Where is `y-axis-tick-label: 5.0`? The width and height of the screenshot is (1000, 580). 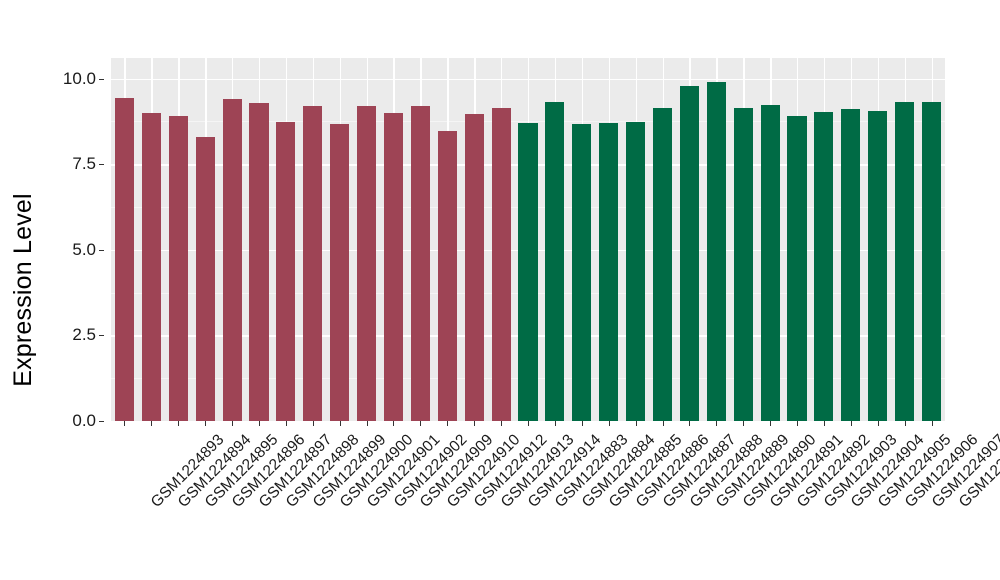
y-axis-tick-label: 5.0 is located at coordinates (84, 249).